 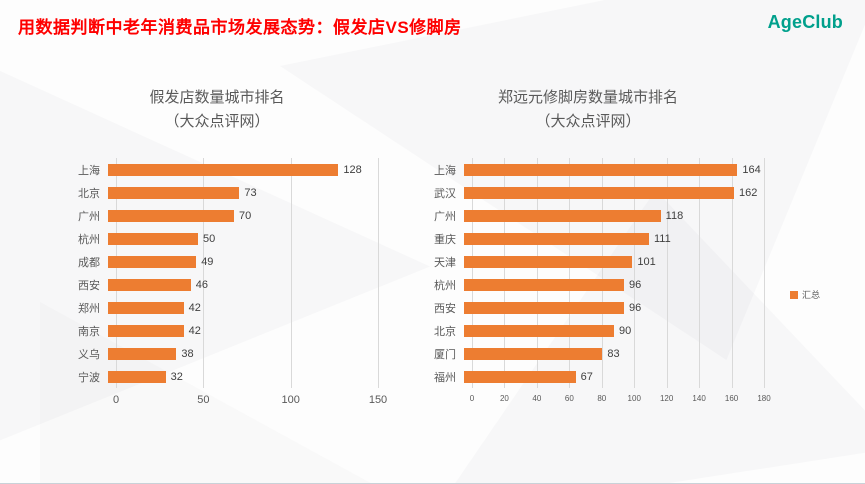 I want to click on bar-row: 福州 67, so click(x=588, y=376).